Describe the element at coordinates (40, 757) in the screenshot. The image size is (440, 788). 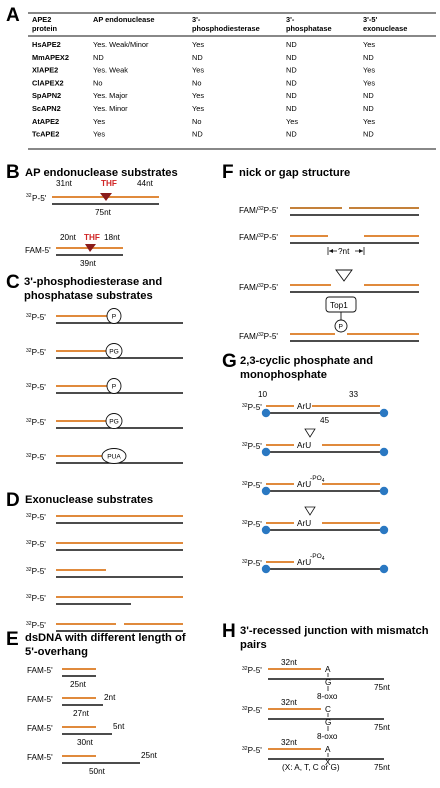
I see `e-fam-label: FAM-5'` at that location.